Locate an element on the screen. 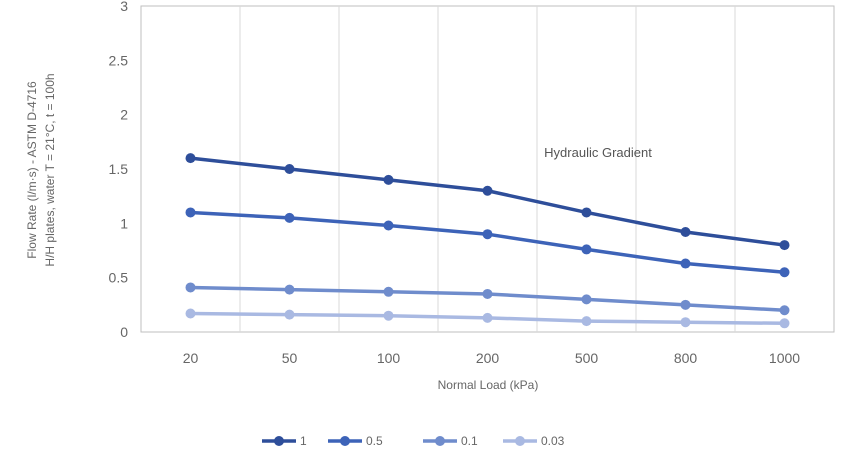 The image size is (850, 455). y-axis-title-line-1: Flow Rate (l/m·s) - ASTM D-4716 is located at coordinates (32, 170).